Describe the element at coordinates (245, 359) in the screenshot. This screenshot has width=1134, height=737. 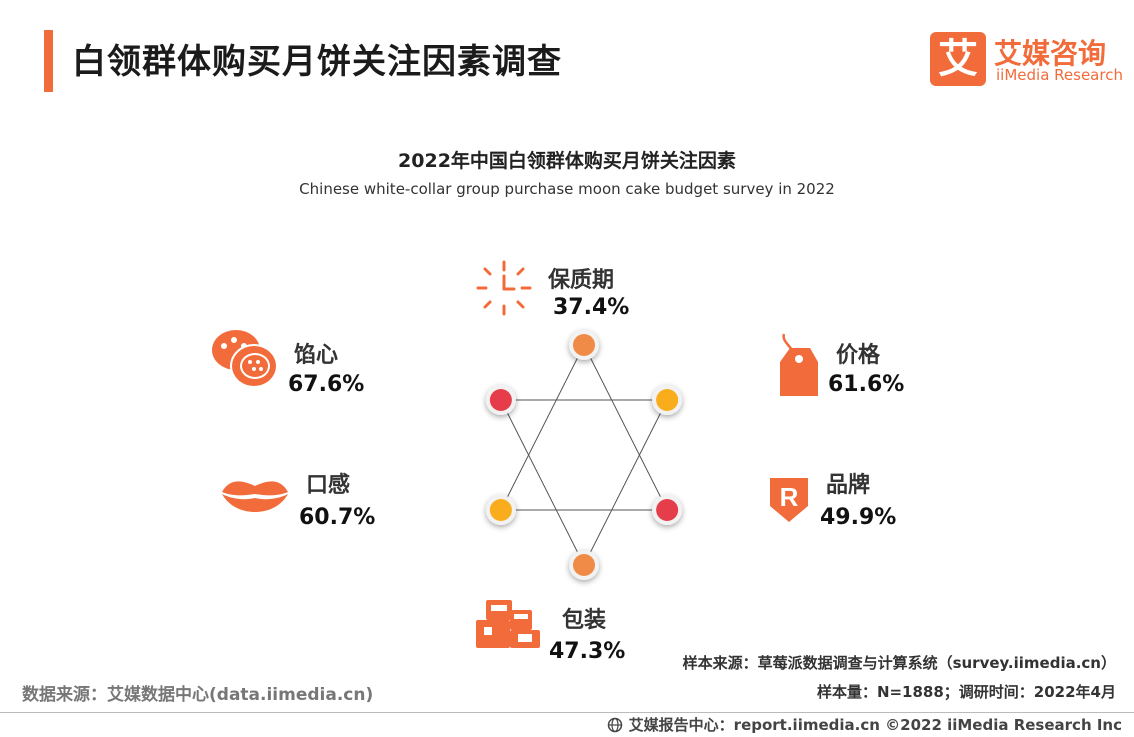
I see `mooncake-icon` at that location.